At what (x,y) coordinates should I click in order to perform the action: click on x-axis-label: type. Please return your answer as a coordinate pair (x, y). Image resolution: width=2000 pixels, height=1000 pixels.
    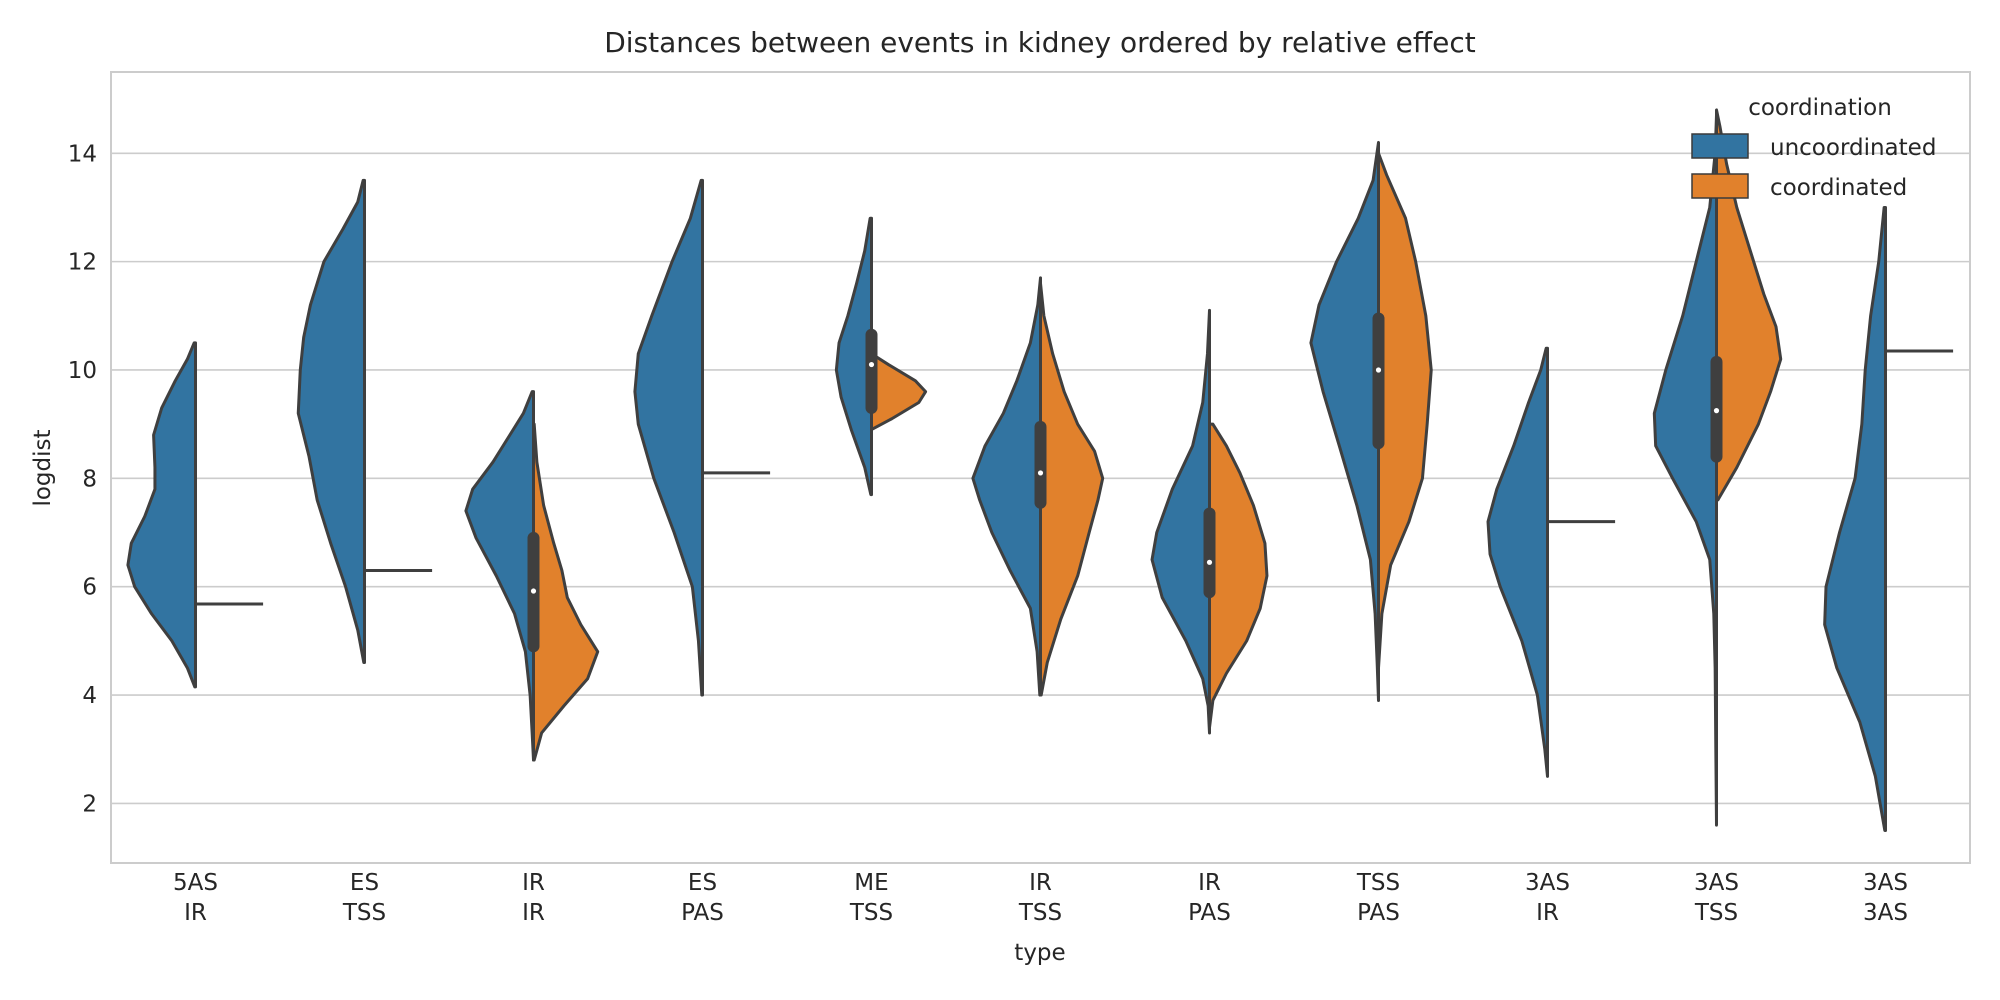
    Looking at the image, I should click on (1039, 953).